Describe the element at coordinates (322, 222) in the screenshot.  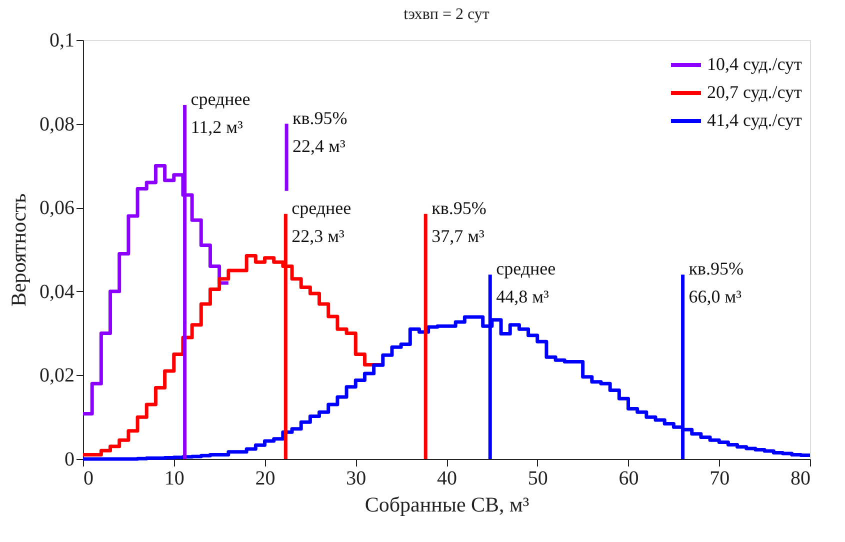
I see `annotation: среднее 22,3 м³` at that location.